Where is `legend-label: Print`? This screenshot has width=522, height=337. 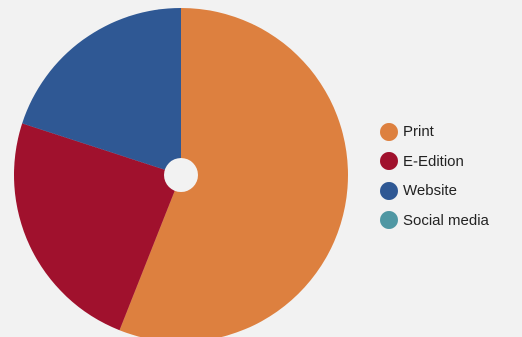 legend-label: Print is located at coordinates (418, 132).